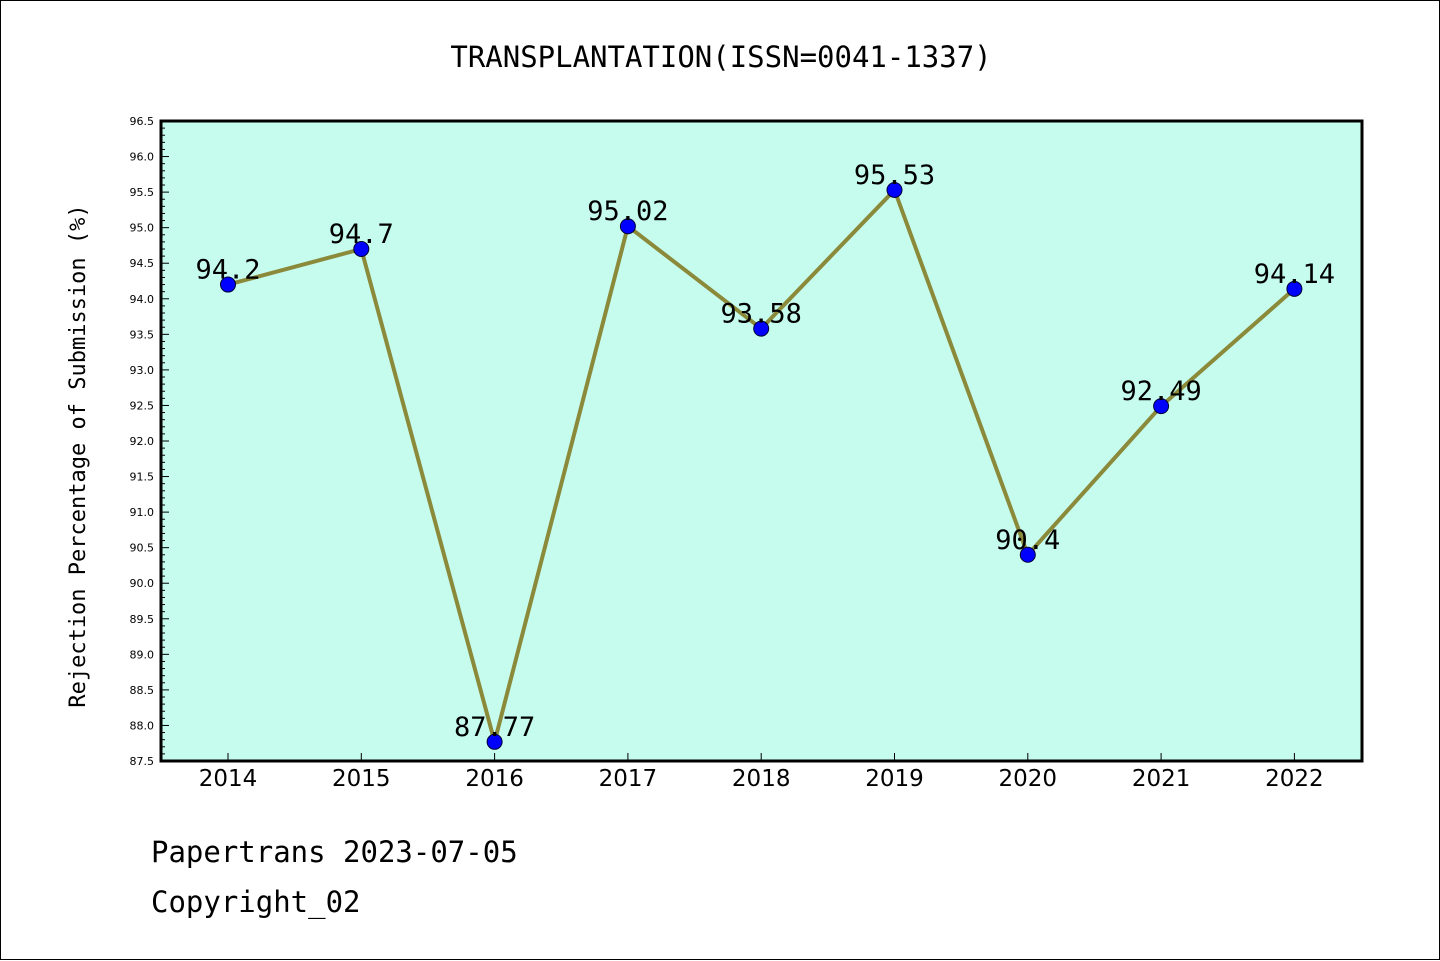 This screenshot has height=961, width=1440. Describe the element at coordinates (142, 512) in the screenshot. I see `y-tick-label: 91.0` at that location.